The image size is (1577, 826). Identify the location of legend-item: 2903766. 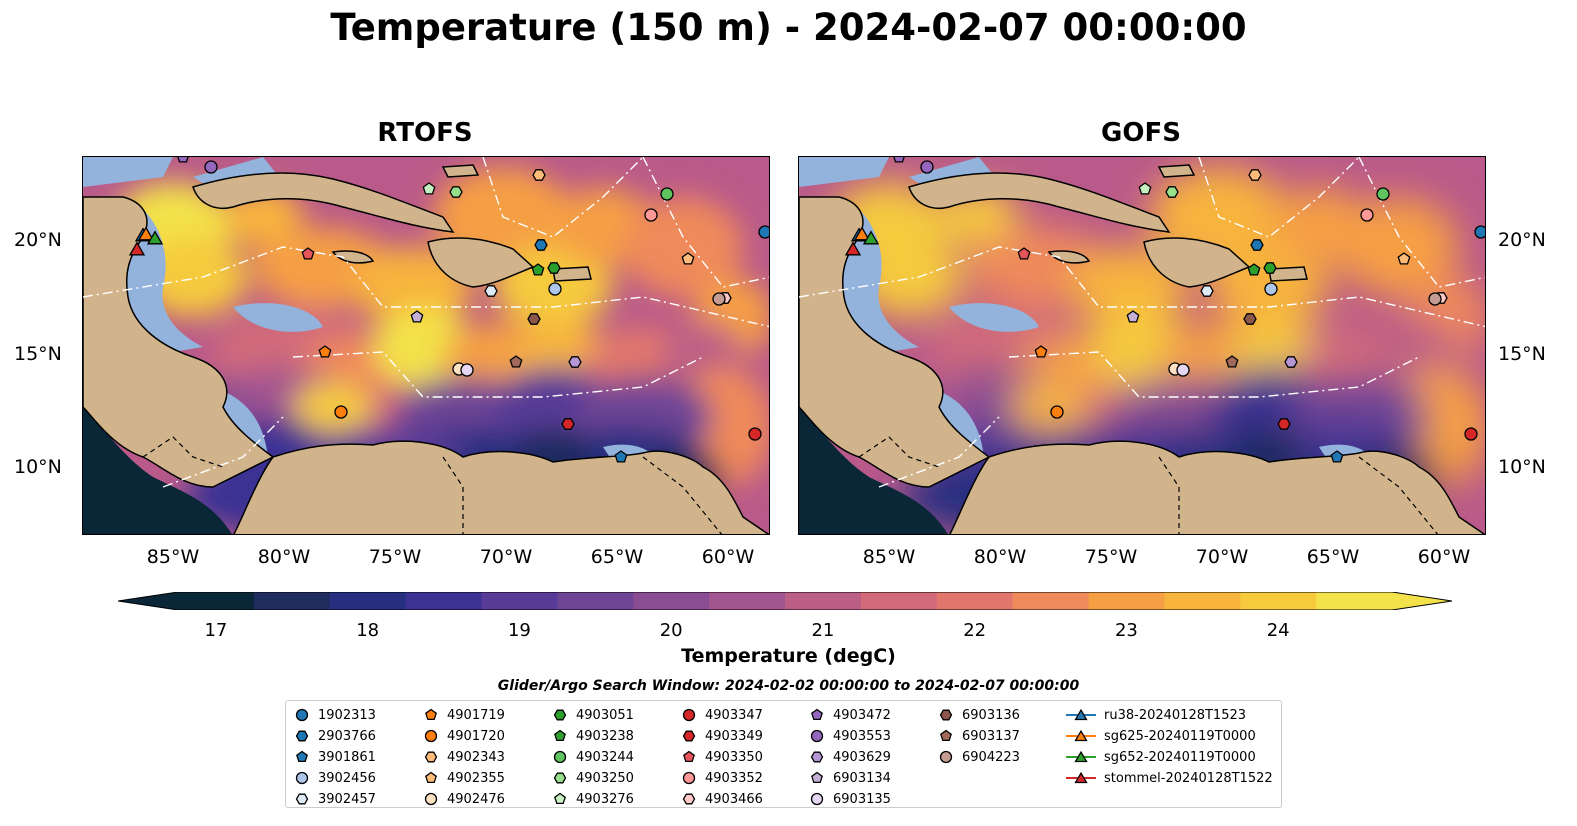
(335, 736).